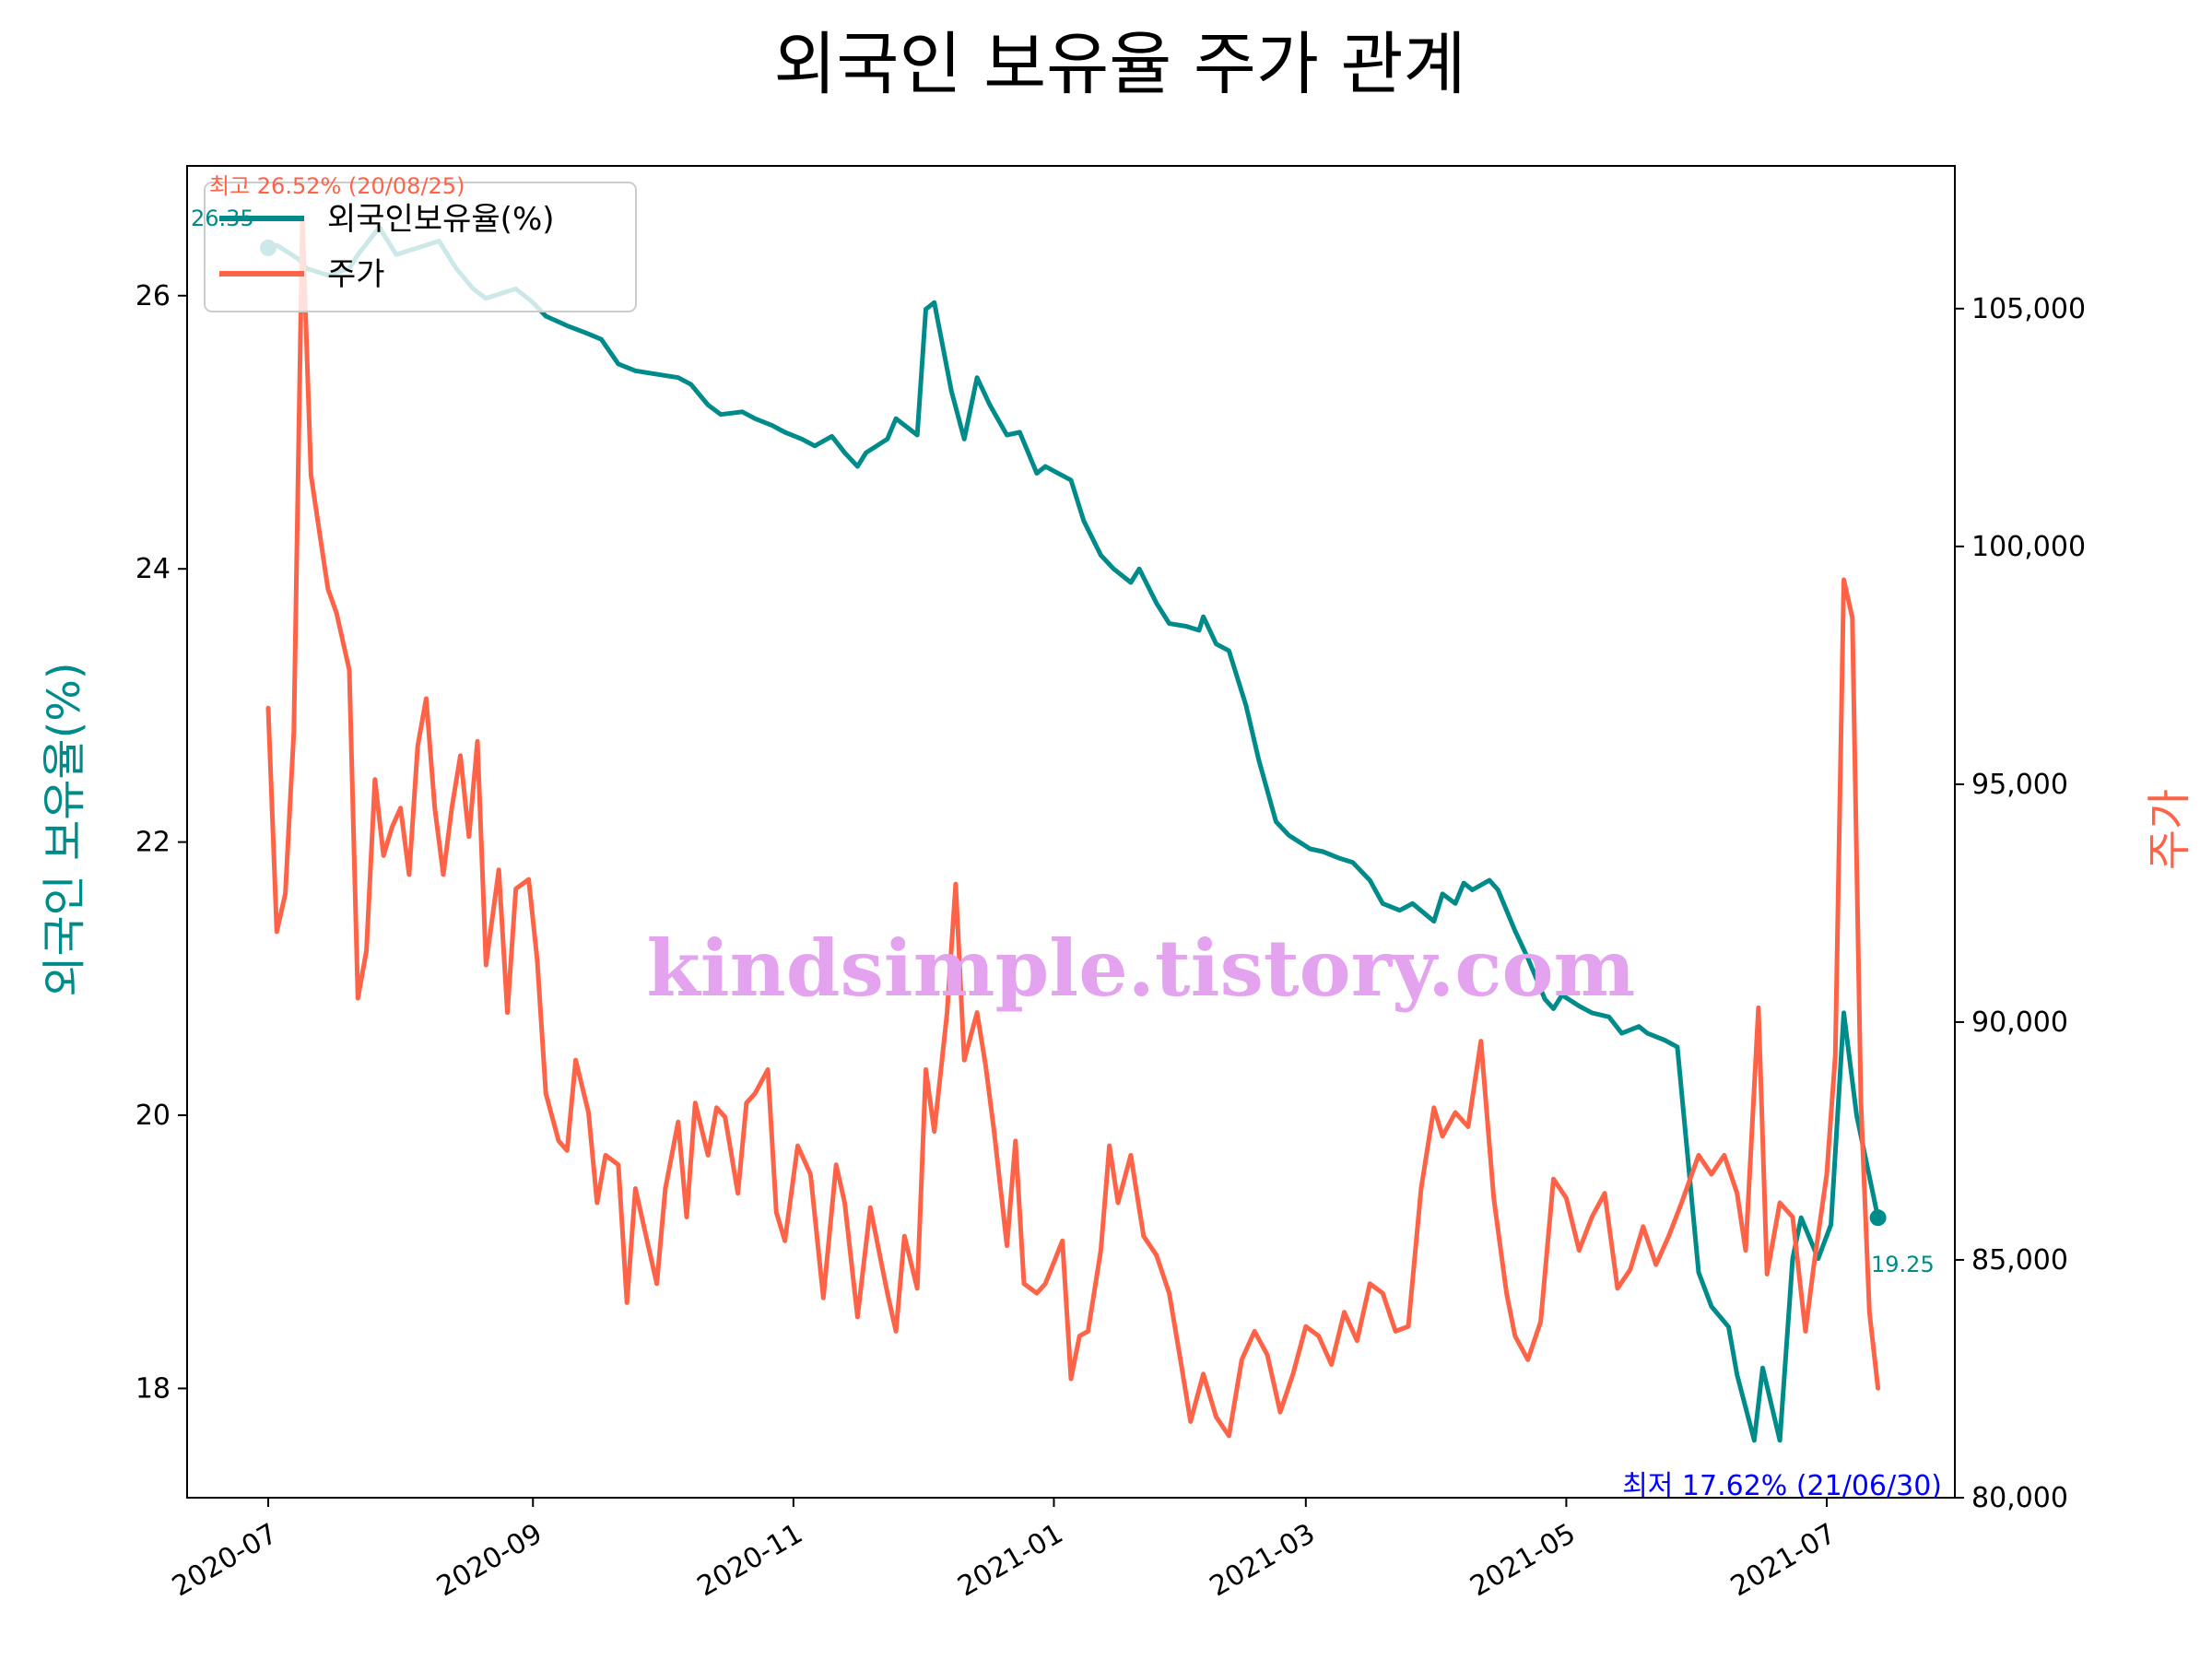 This screenshot has height=1659, width=2212. Describe the element at coordinates (1119, 64) in the screenshot. I see `chart-title: 외국인 보유율 주가 관계` at that location.